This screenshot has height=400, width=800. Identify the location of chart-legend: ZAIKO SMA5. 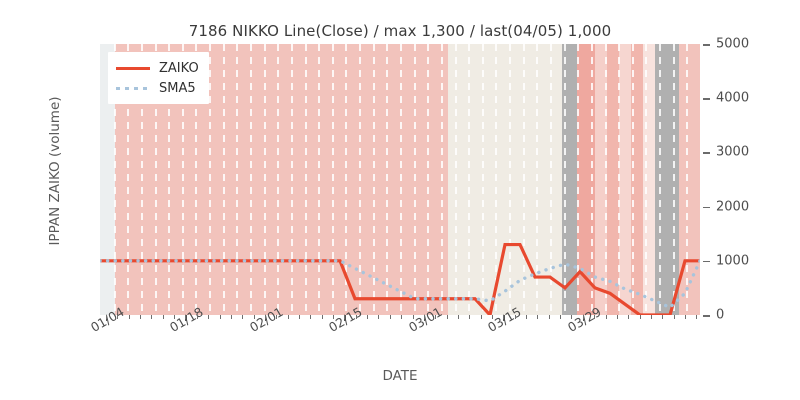
(158, 78).